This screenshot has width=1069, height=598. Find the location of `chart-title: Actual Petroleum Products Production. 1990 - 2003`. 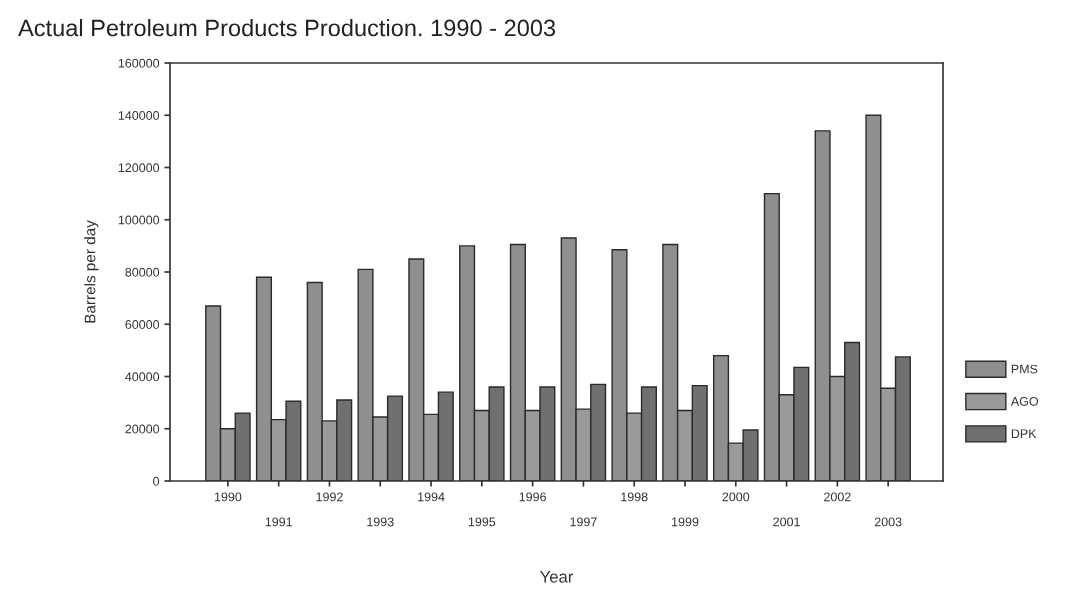

chart-title: Actual Petroleum Products Production. 1990 - 2003 is located at coordinates (287, 28).